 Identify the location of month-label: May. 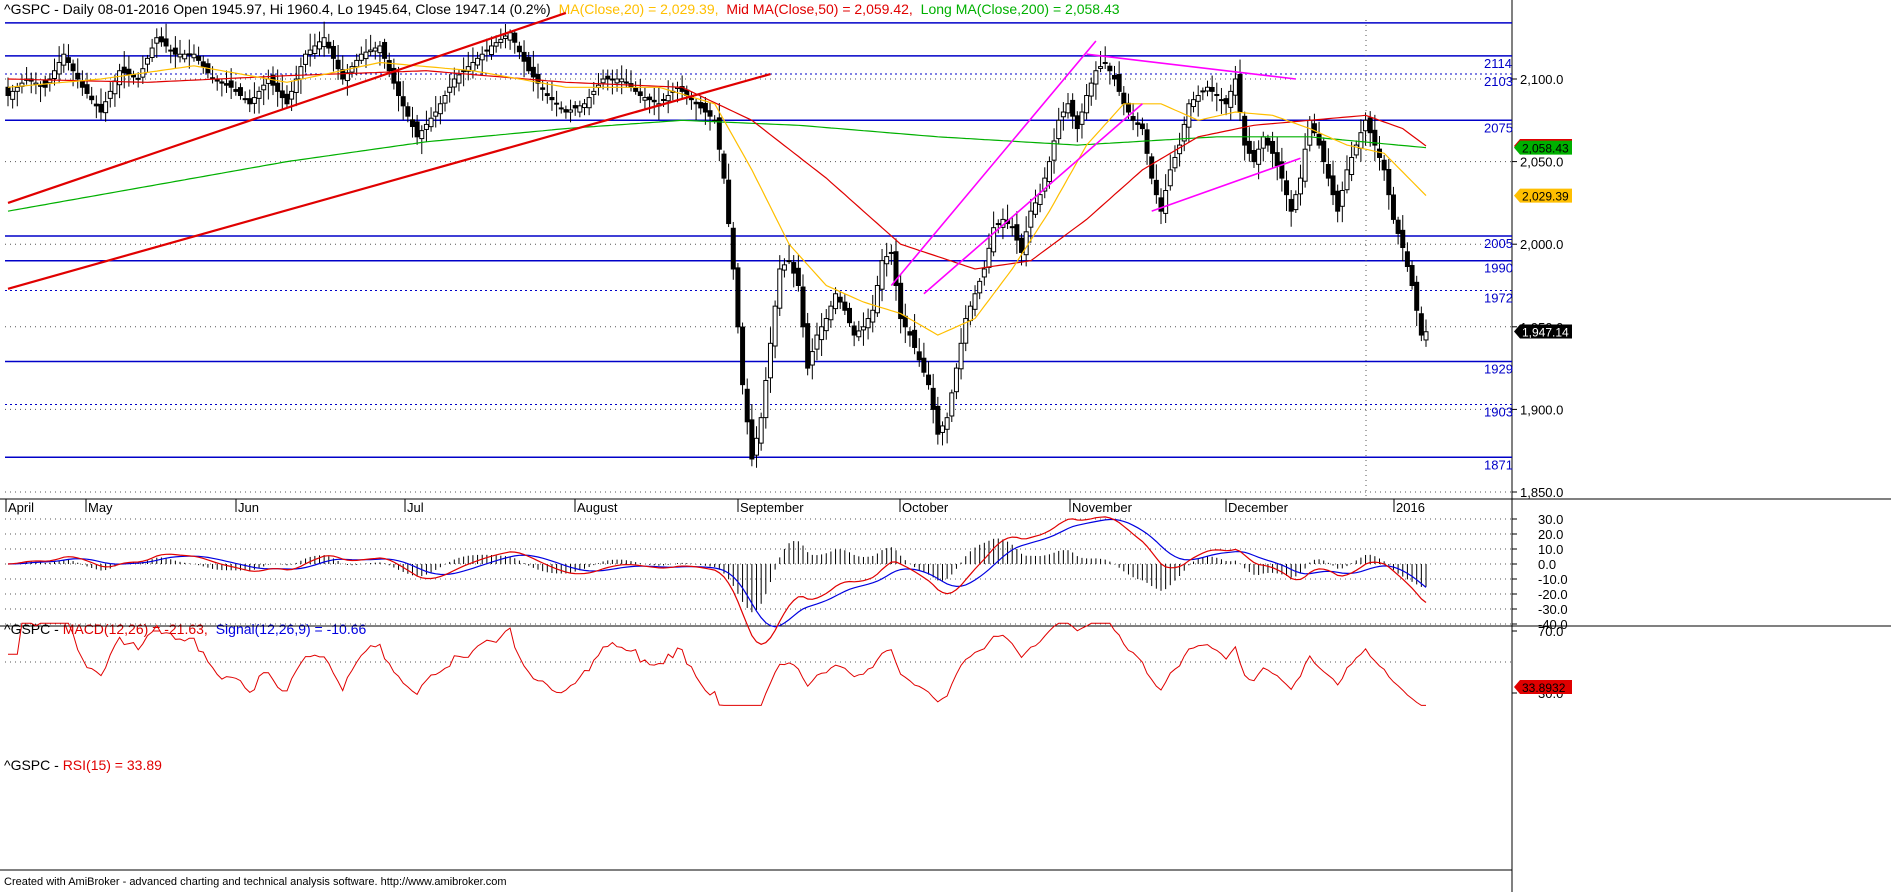
(100, 507).